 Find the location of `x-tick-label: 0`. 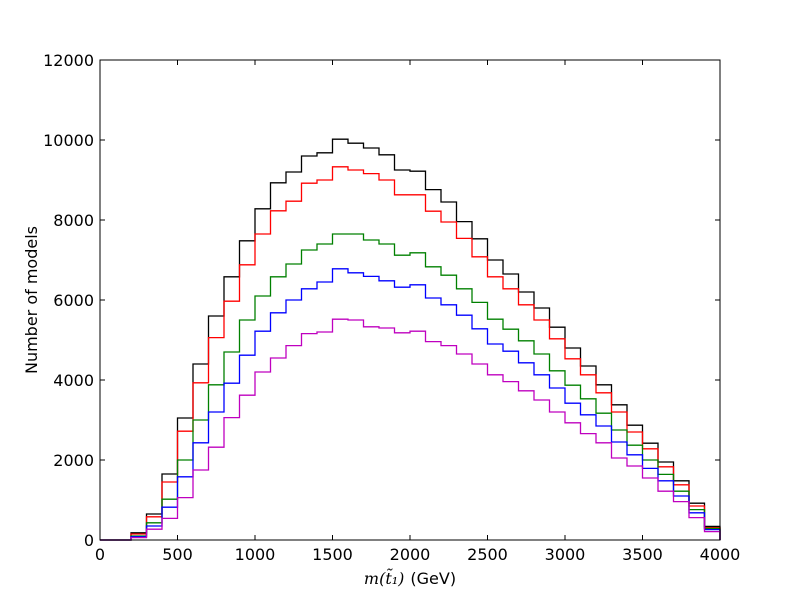

x-tick-label: 0 is located at coordinates (100, 554).